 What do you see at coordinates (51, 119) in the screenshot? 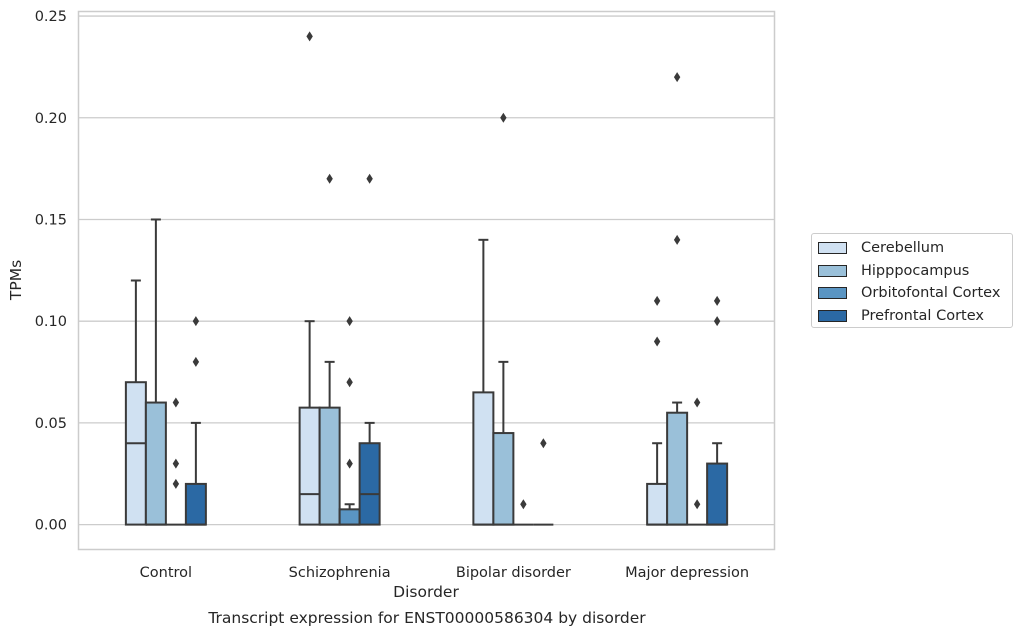
I see `y-tick-label: 0.20` at bounding box center [51, 119].